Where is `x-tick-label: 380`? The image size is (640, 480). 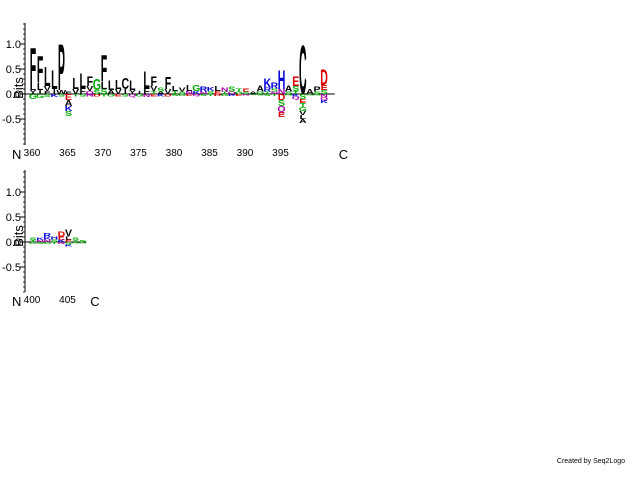
x-tick-label: 380 is located at coordinates (174, 153).